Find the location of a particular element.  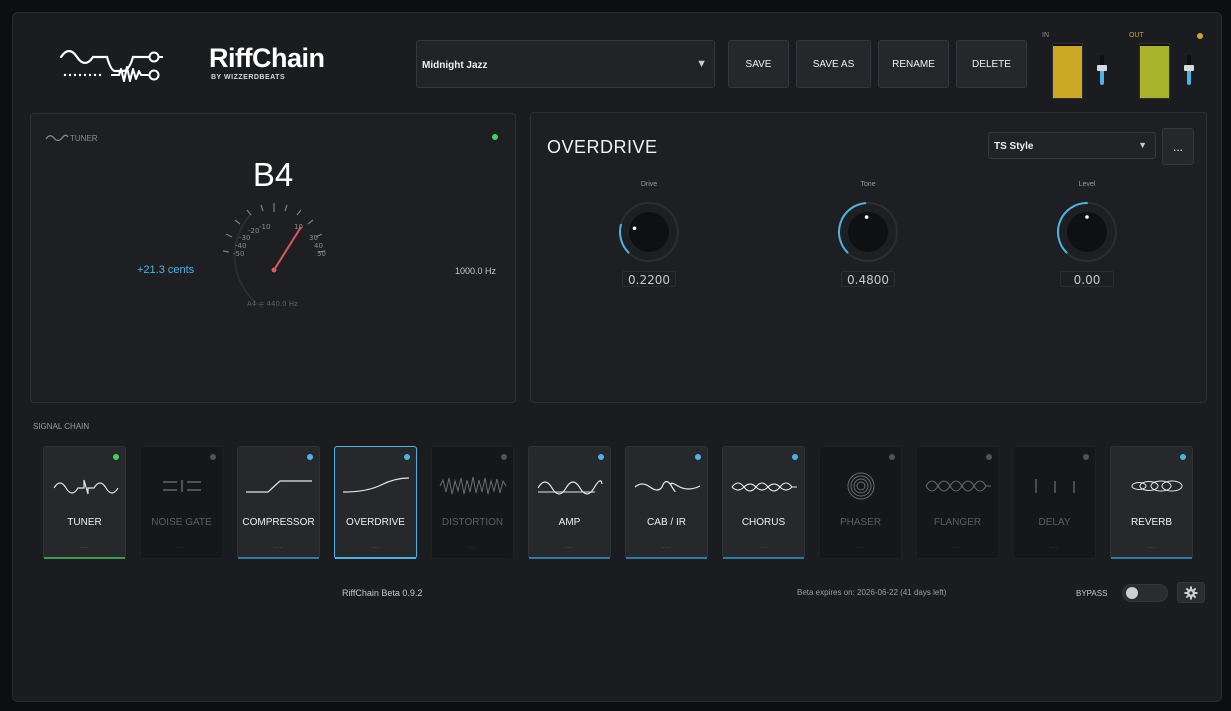

module-name: CAB / IR is located at coordinates (666, 522).